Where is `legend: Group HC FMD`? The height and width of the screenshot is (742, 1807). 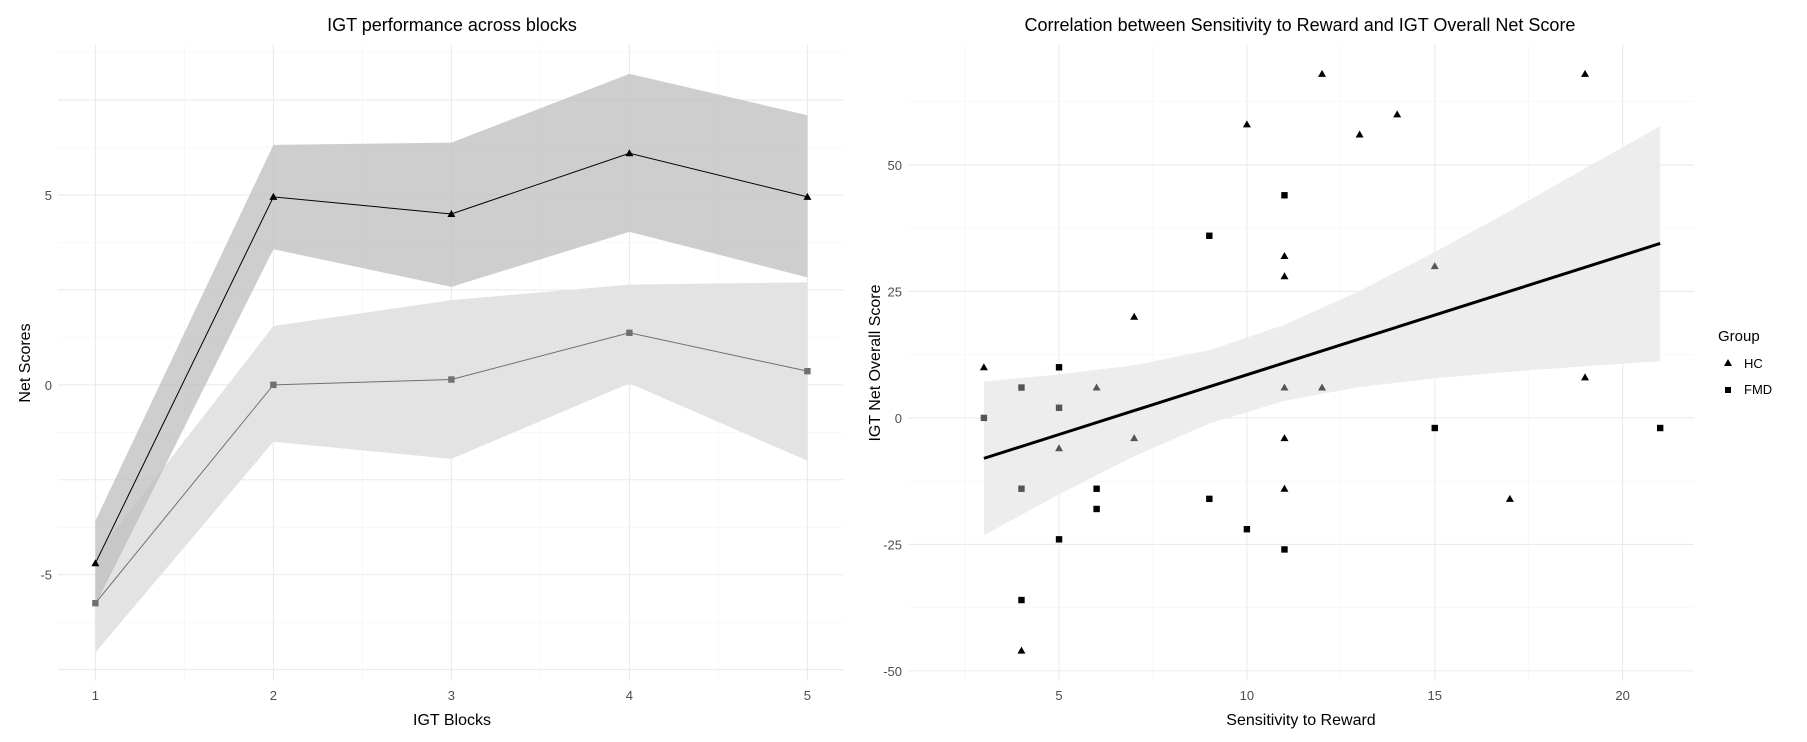
legend: Group HC FMD is located at coordinates (1745, 362).